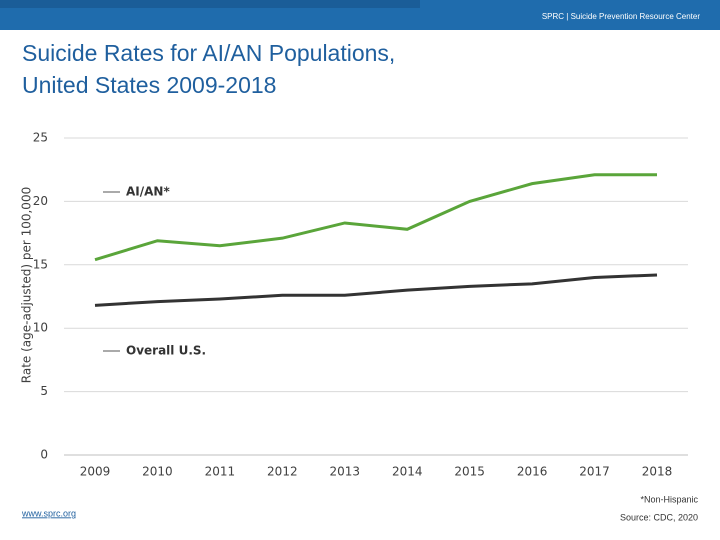  What do you see at coordinates (48, 513) in the screenshot?
I see `website-link: www.sprc.org` at bounding box center [48, 513].